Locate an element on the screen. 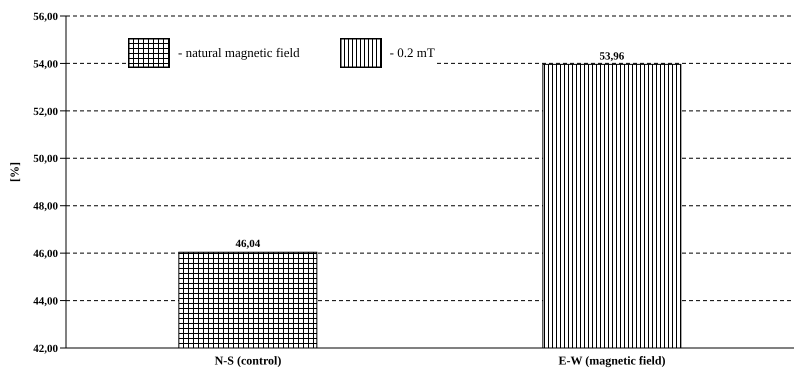 The width and height of the screenshot is (802, 386). y-tick-label: 56,00 is located at coordinates (45, 16).